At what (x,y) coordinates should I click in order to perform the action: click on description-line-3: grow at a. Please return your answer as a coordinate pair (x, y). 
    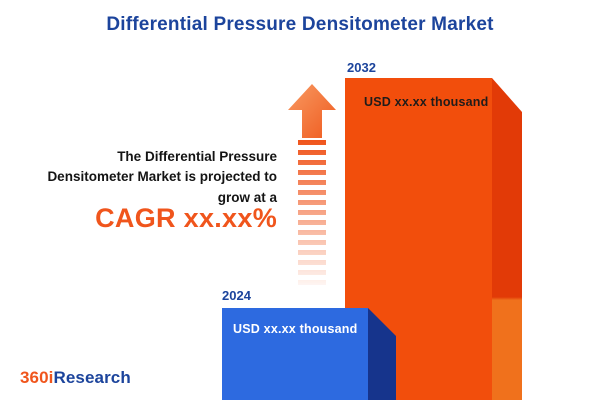
    Looking at the image, I should click on (247, 197).